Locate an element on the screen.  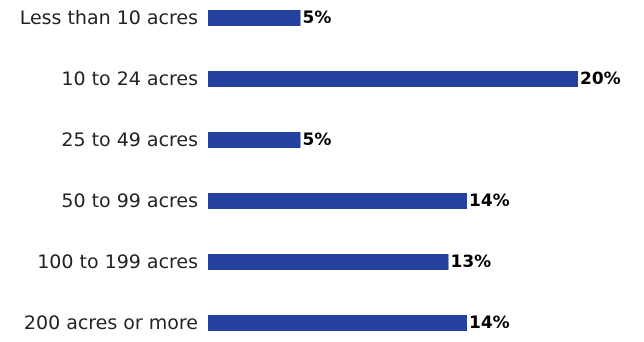
data-label: 20% is located at coordinates (600, 79).